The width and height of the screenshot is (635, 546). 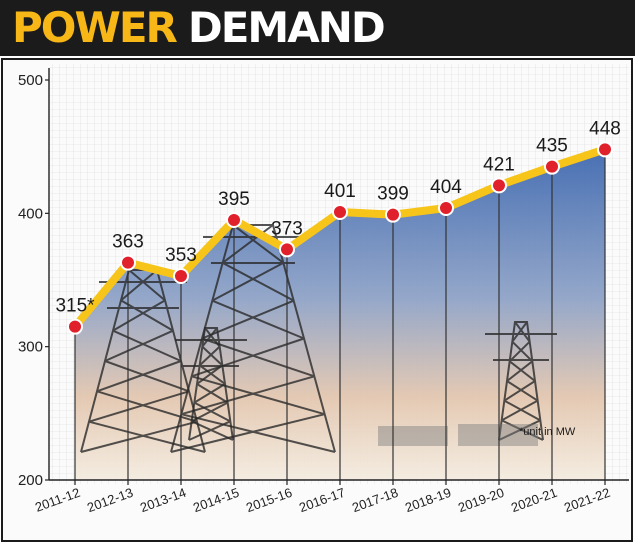 I want to click on data-label-2018-19: 404, so click(x=446, y=187).